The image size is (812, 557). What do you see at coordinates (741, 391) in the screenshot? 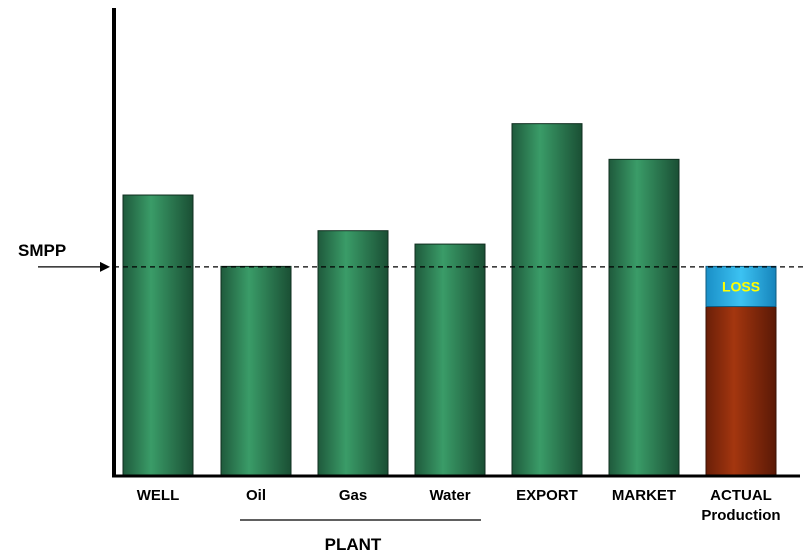
I see `bar-actual-production` at bounding box center [741, 391].